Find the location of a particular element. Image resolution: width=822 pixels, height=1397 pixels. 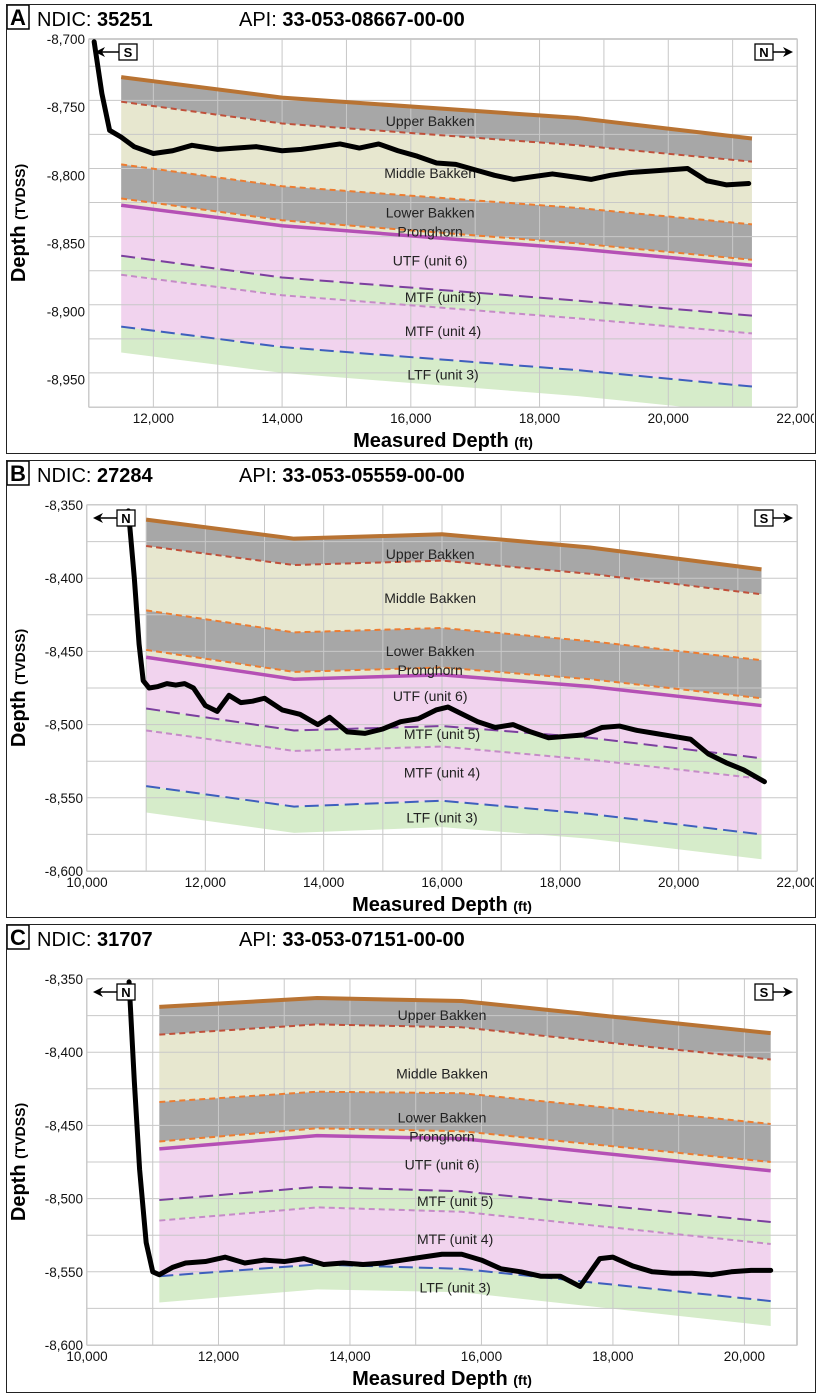

unit-label-c-3: Pronghorn is located at coordinates (441, 1137).